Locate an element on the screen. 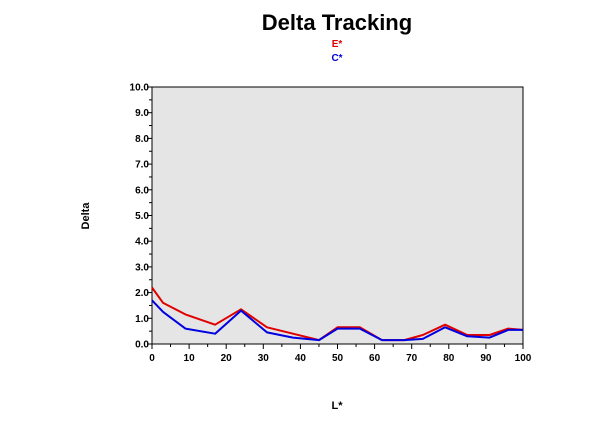 This screenshot has width=600, height=421. x-axis: 0 10 20 30 40 50 60 70 80 90 100 is located at coordinates (340, 354).